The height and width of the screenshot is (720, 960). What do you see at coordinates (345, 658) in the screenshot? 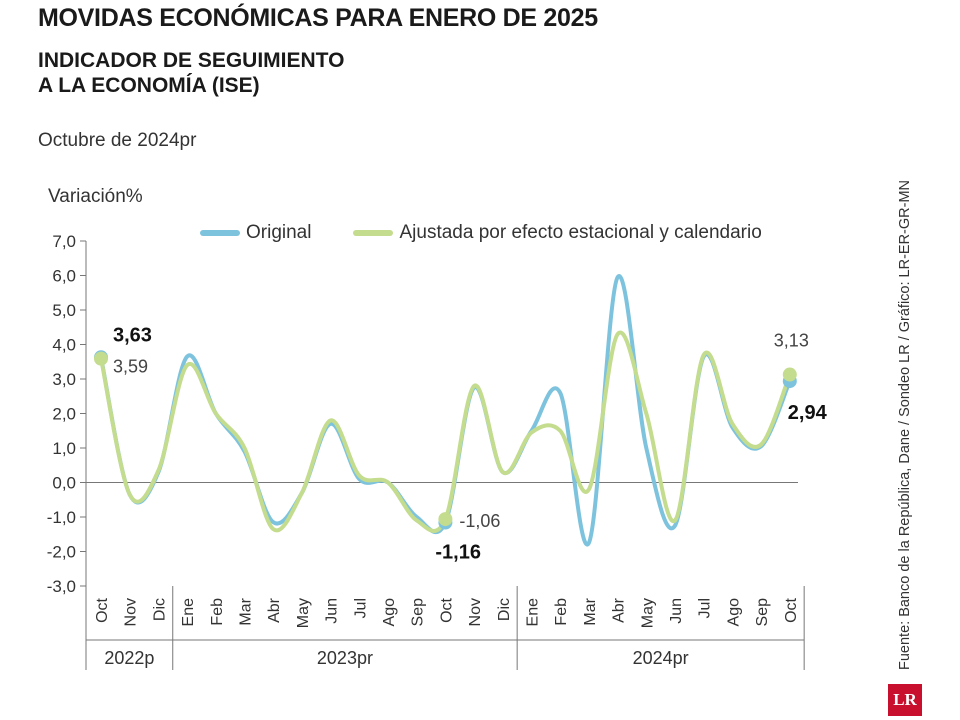
I see `year-group-label: 2023pr` at bounding box center [345, 658].